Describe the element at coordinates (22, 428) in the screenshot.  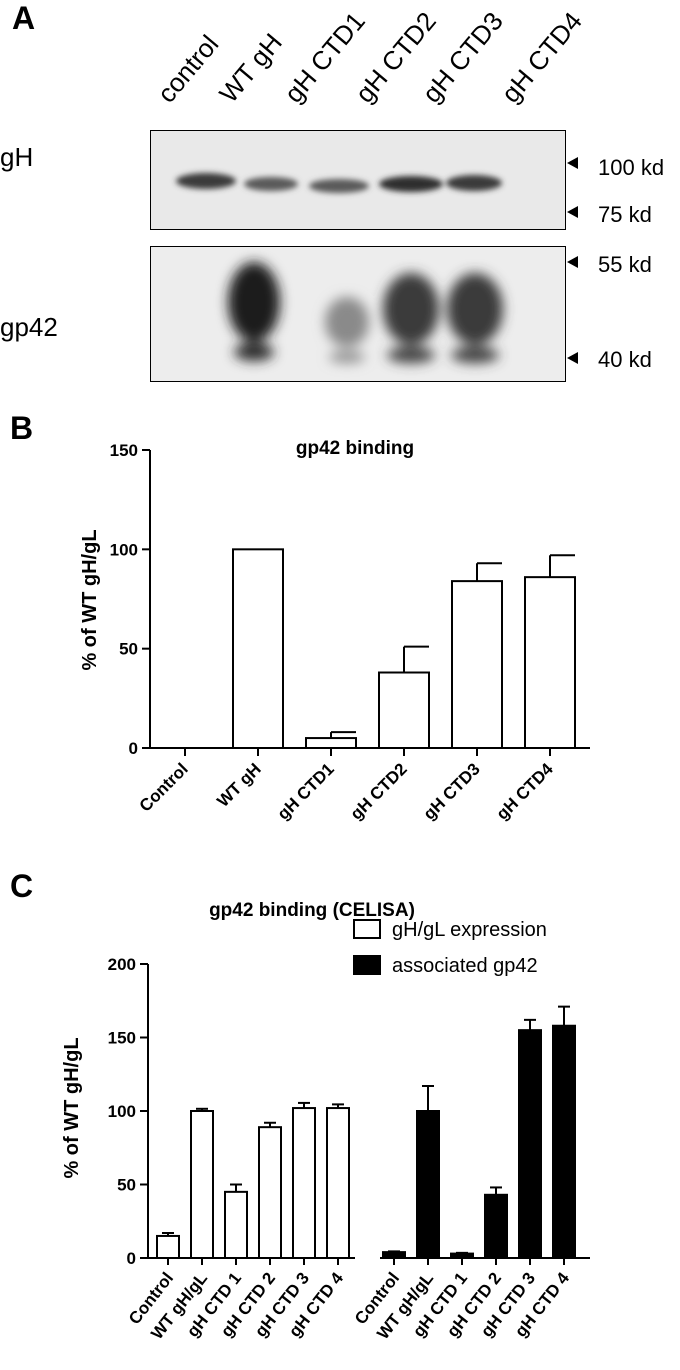
I see `panel-b-letter: B` at that location.